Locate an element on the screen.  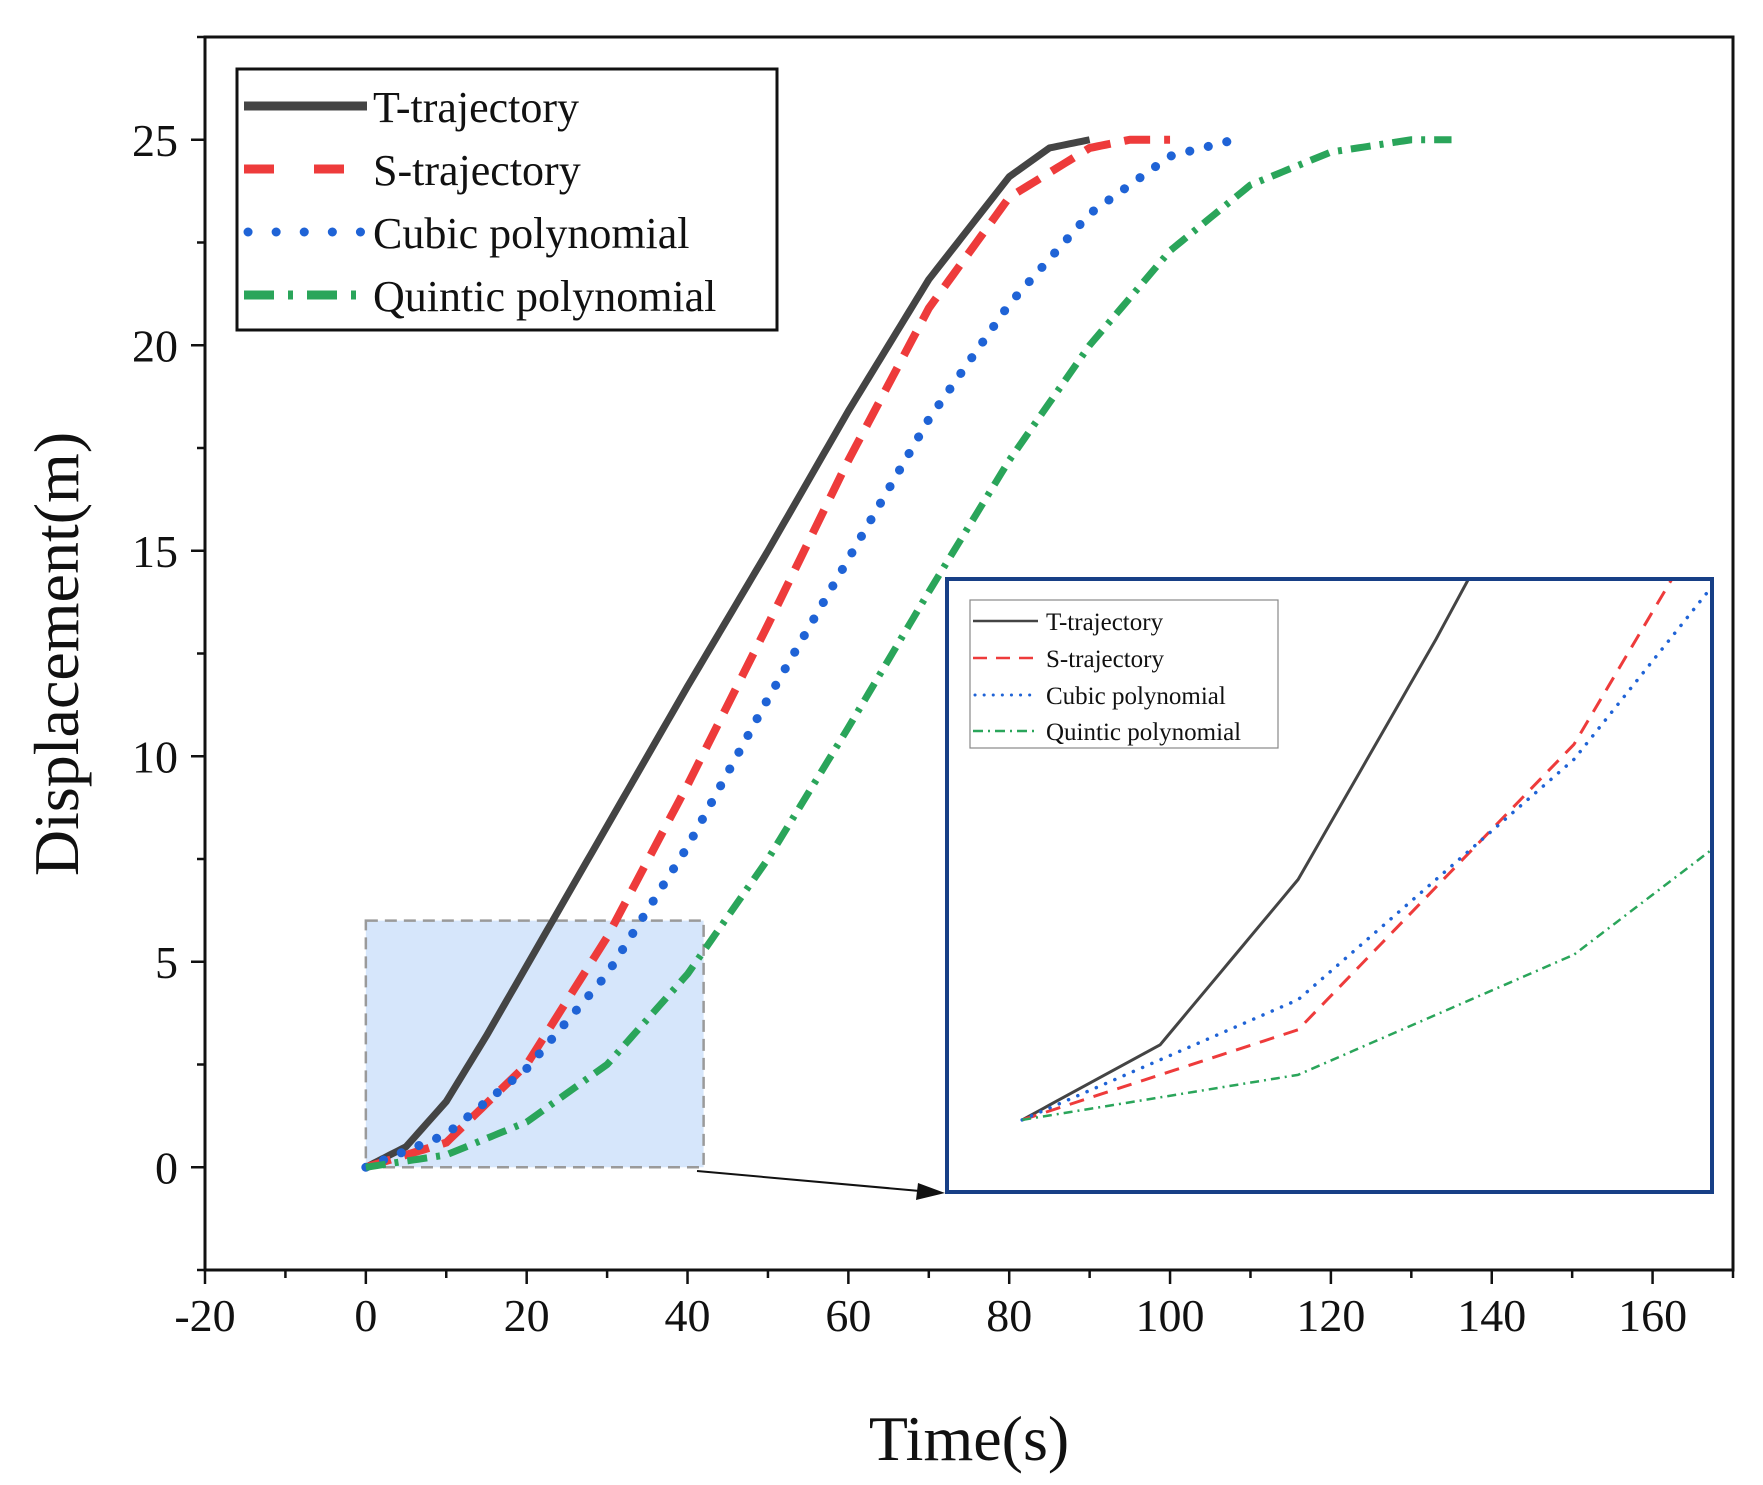
inset-legend-item-quintic-polynomial: Quintic polynomial is located at coordinates (1107, 732).